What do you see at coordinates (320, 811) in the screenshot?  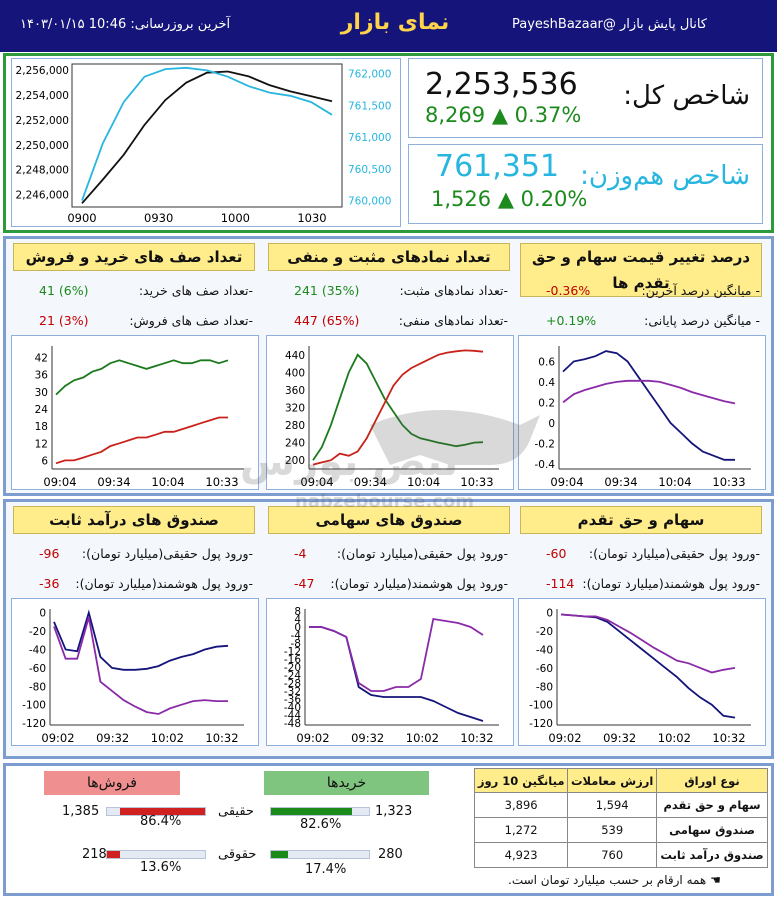 I see `buy-real-bar` at bounding box center [320, 811].